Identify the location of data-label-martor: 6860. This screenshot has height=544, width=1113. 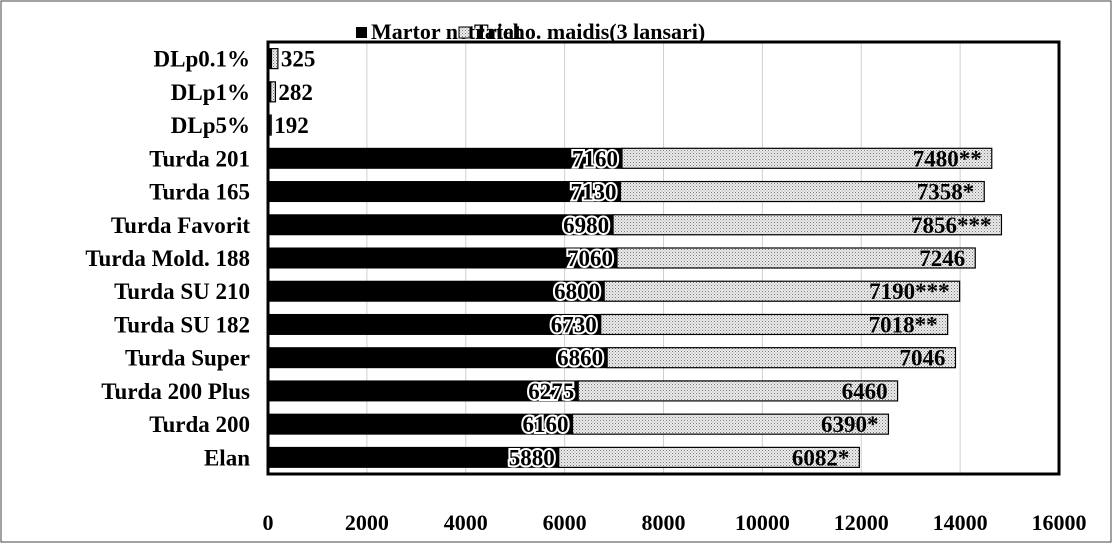
(580, 358).